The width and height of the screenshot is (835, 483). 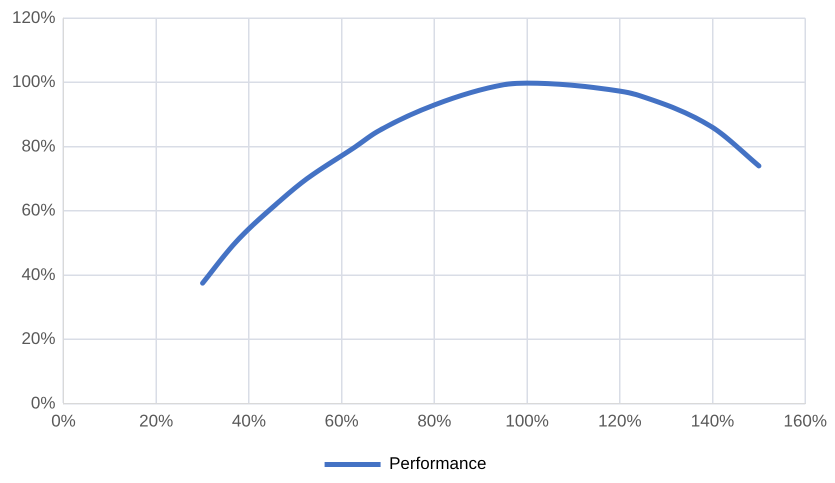 I want to click on x-tick-label: 60%, so click(x=341, y=420).